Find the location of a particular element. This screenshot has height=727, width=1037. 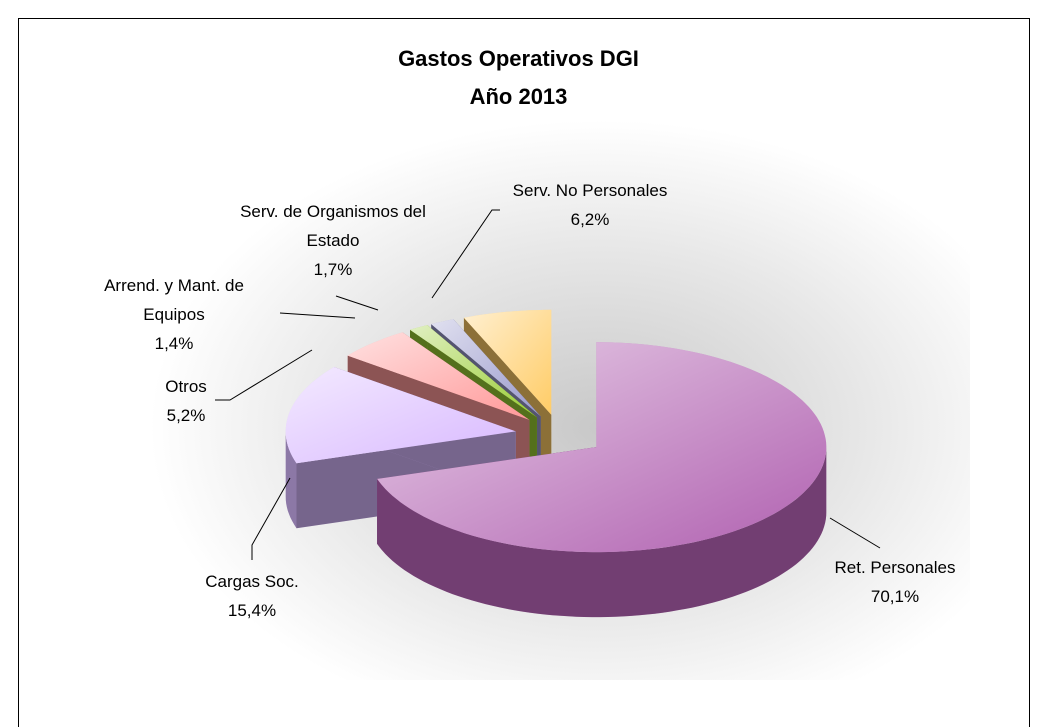

category-label: Cargas Soc. is located at coordinates (252, 581).